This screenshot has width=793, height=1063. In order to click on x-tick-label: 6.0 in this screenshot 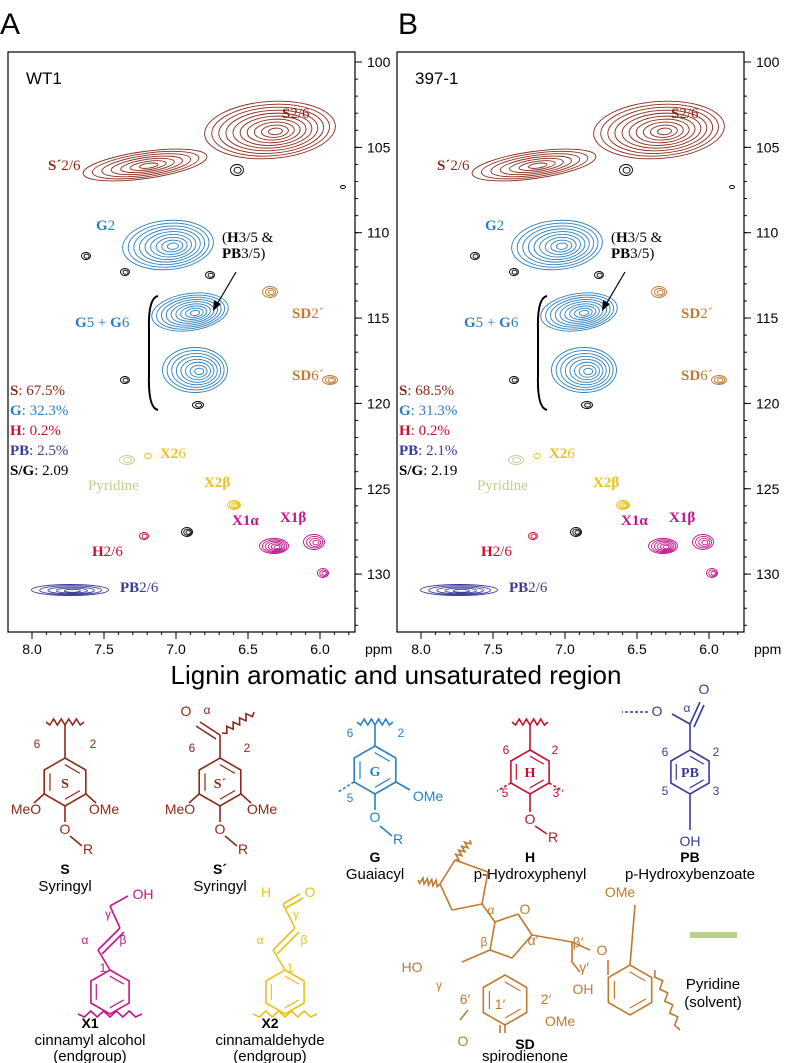, I will do `click(709, 649)`.